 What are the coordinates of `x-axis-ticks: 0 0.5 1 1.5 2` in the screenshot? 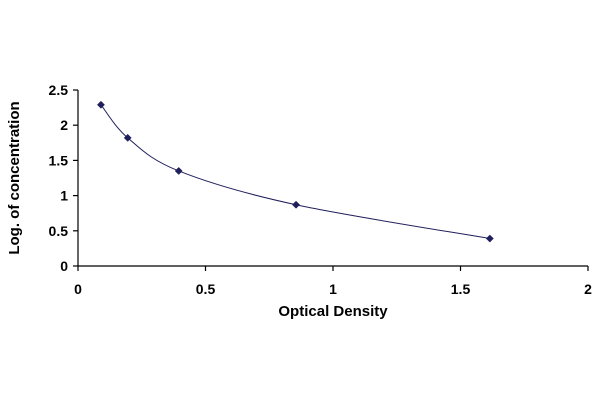 It's located at (333, 281).